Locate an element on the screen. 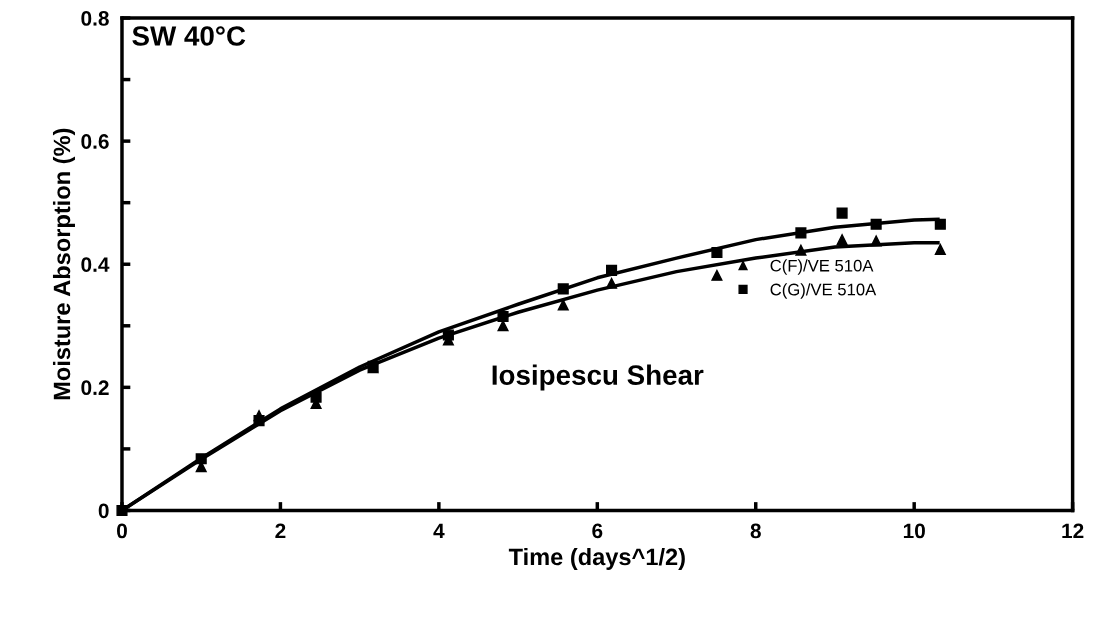  x-tick-label: 2 is located at coordinates (280, 531).